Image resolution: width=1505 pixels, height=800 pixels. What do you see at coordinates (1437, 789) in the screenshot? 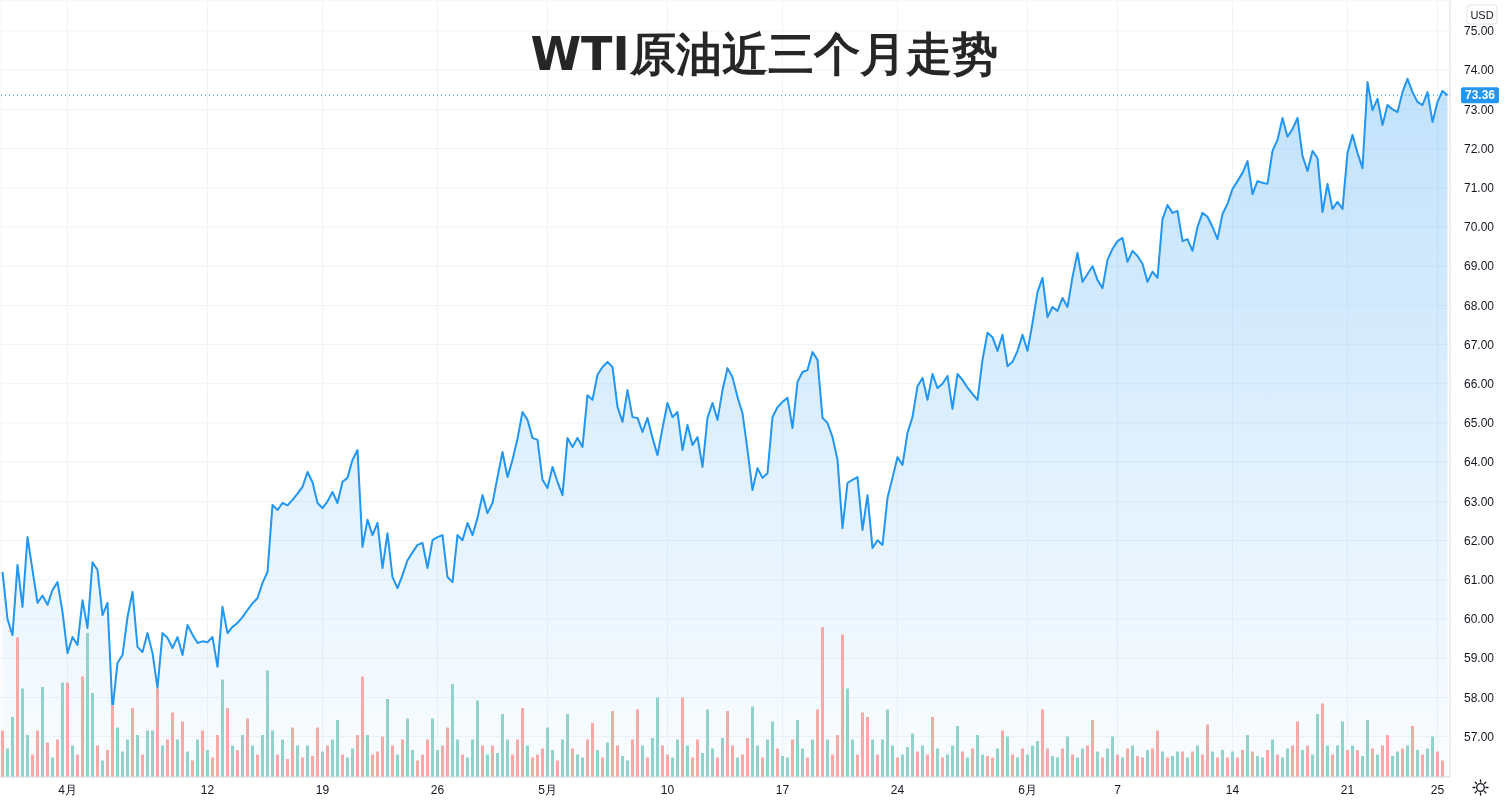
I see `x-tick-label: 25` at bounding box center [1437, 789].